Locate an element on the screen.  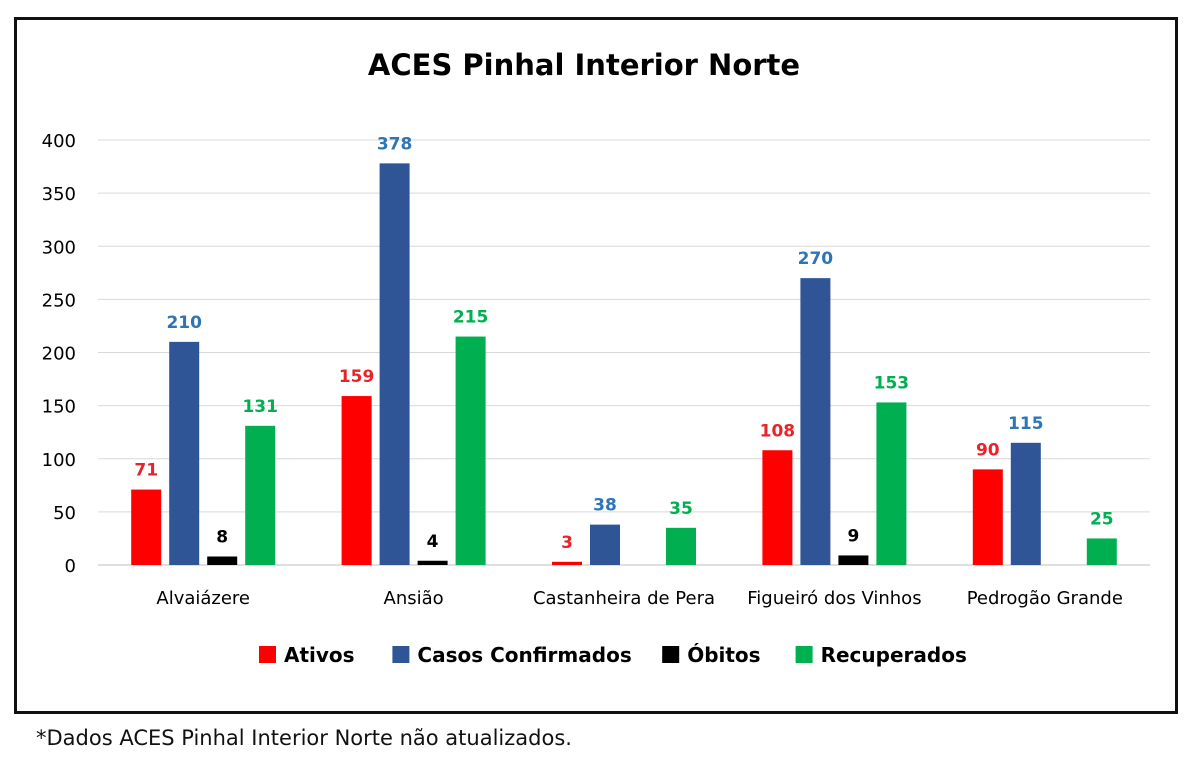
data-label: 210 is located at coordinates (184, 323).